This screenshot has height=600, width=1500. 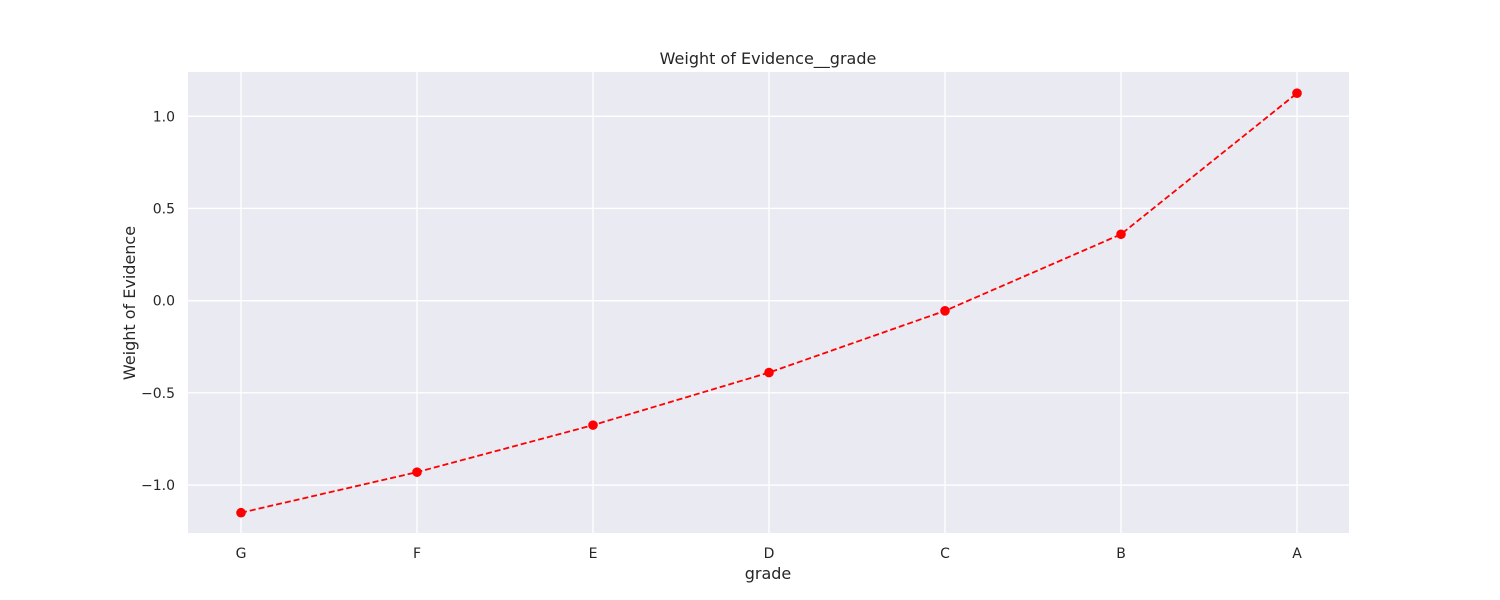 I want to click on y-tick-labels: −1.0 −0.5 0.0 0.5 1.0, so click(x=158, y=301).